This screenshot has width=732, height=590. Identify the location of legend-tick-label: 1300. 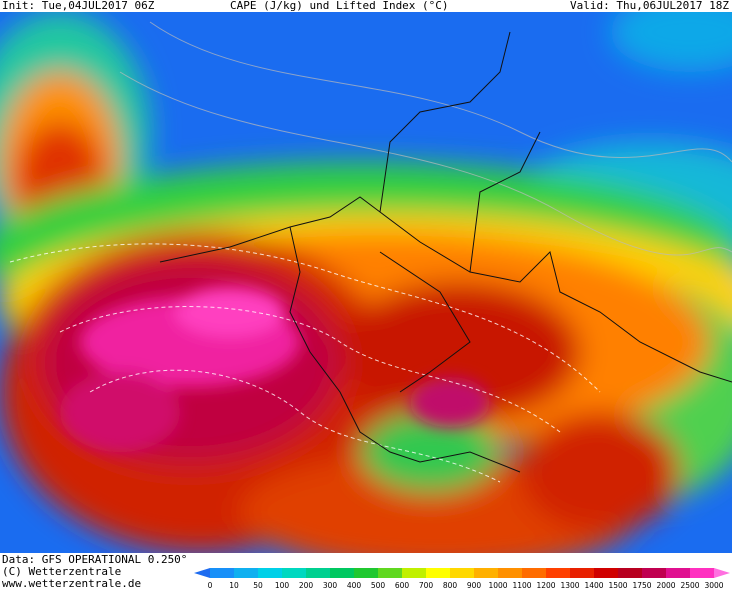
(569, 585).